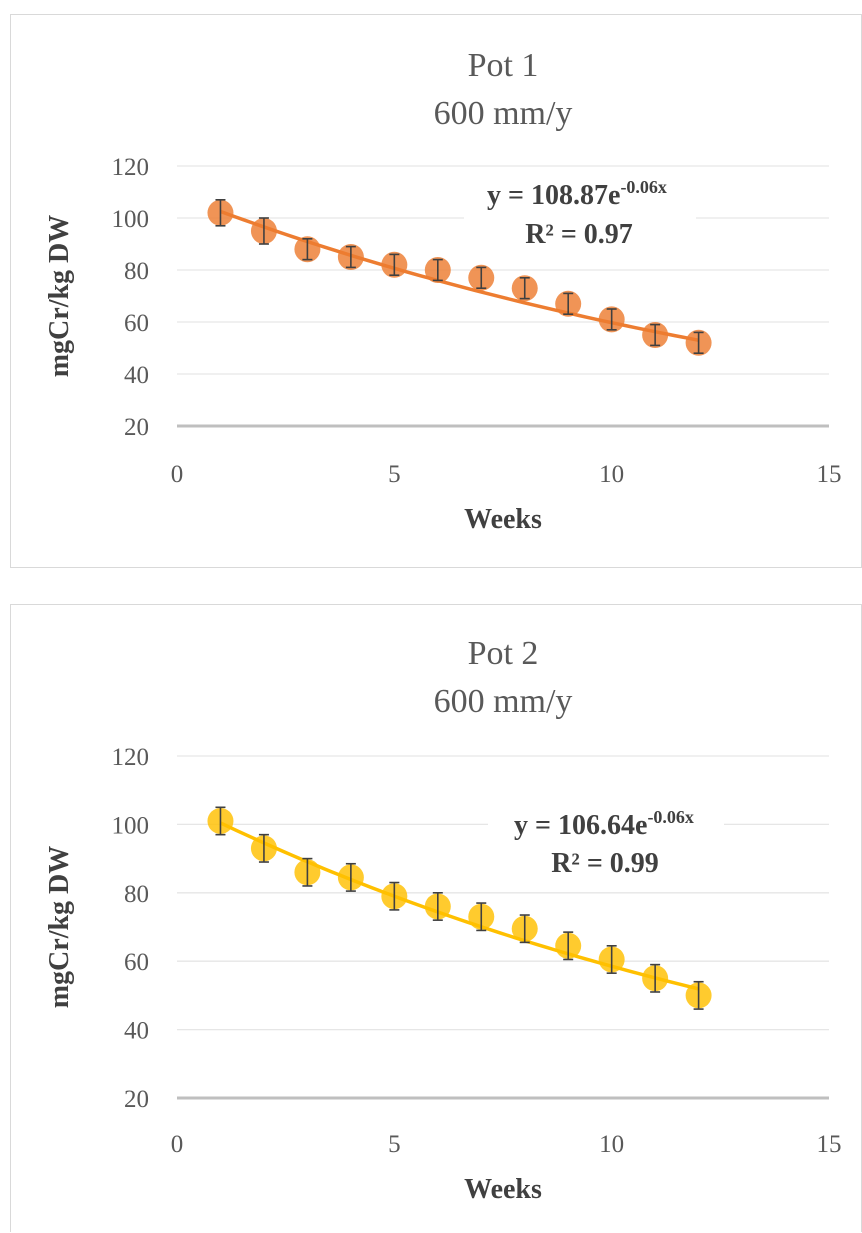  What do you see at coordinates (580, 825) in the screenshot?
I see `trendline-equation-base: y = 106.64e` at bounding box center [580, 825].